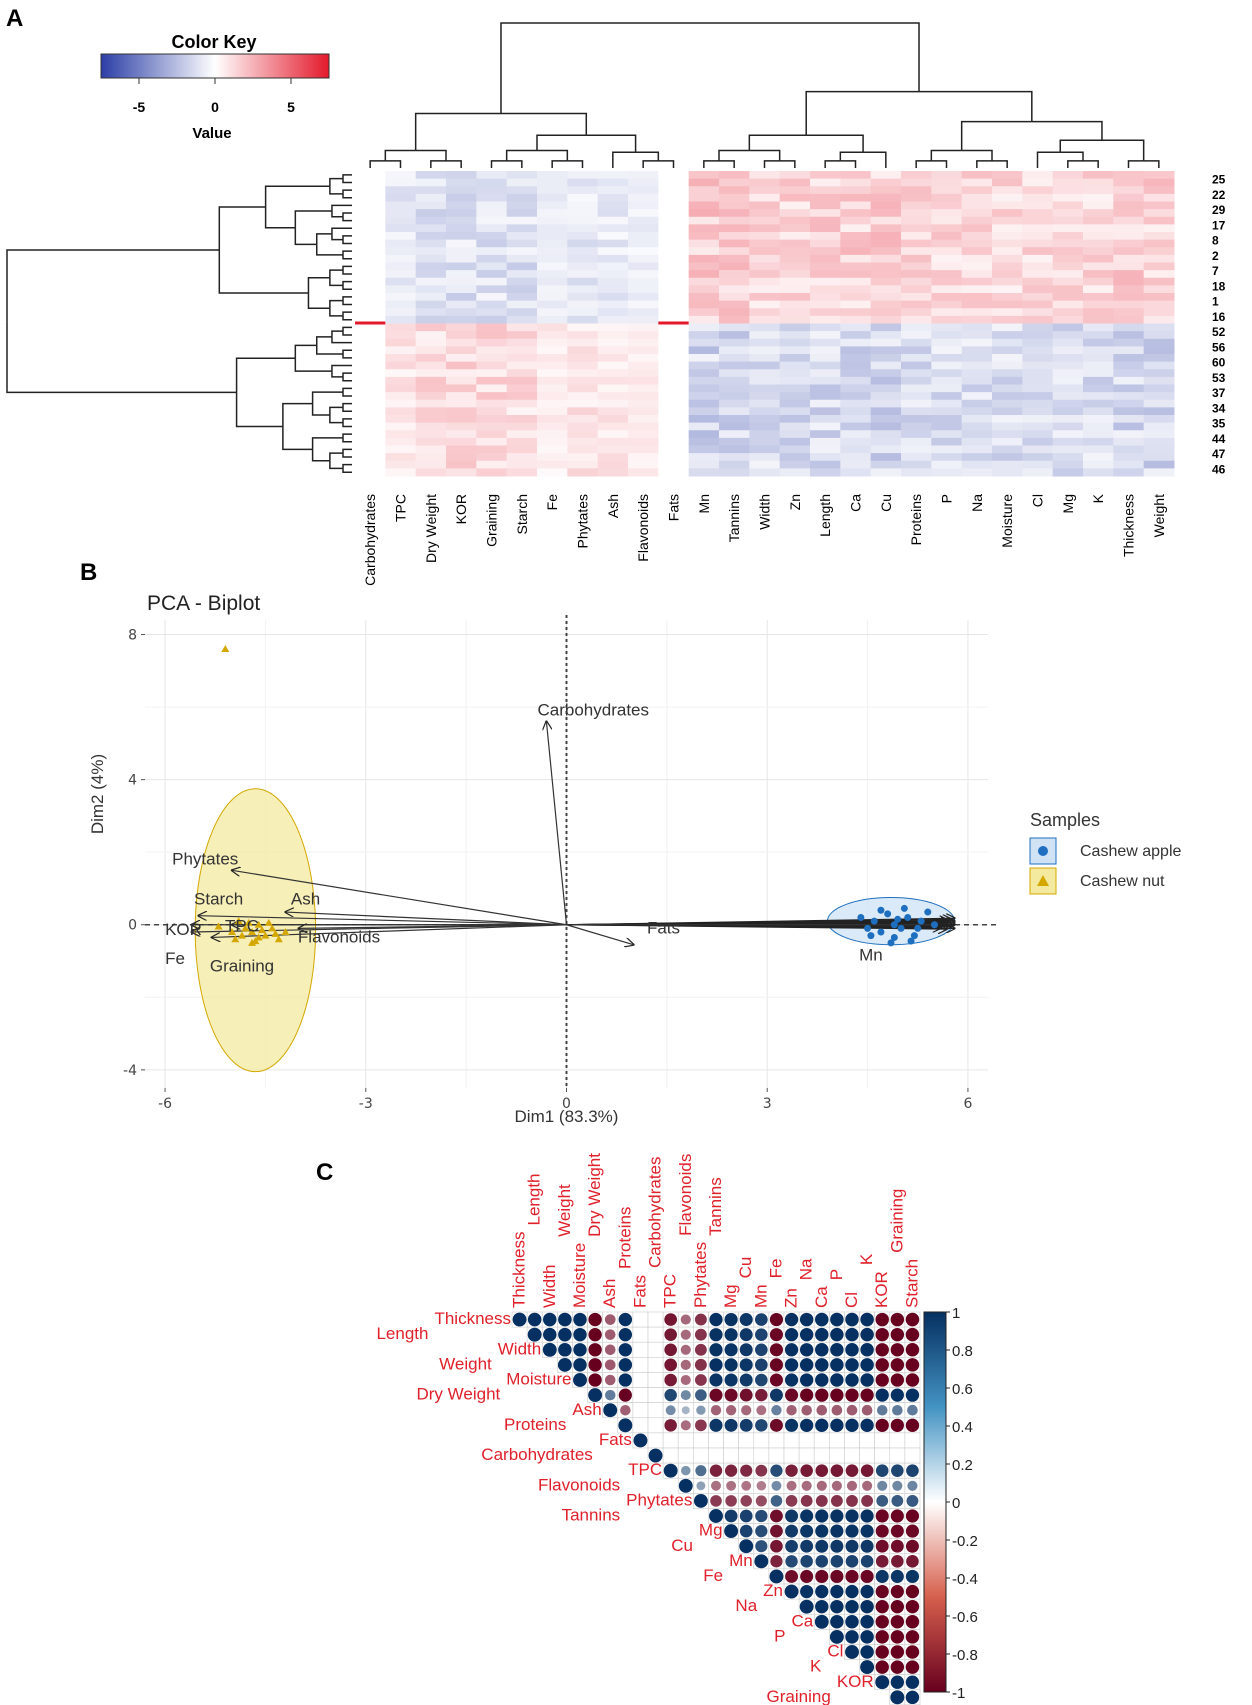  Describe the element at coordinates (956, 1503) in the screenshot. I see `colorbar-tick-label: 0` at that location.